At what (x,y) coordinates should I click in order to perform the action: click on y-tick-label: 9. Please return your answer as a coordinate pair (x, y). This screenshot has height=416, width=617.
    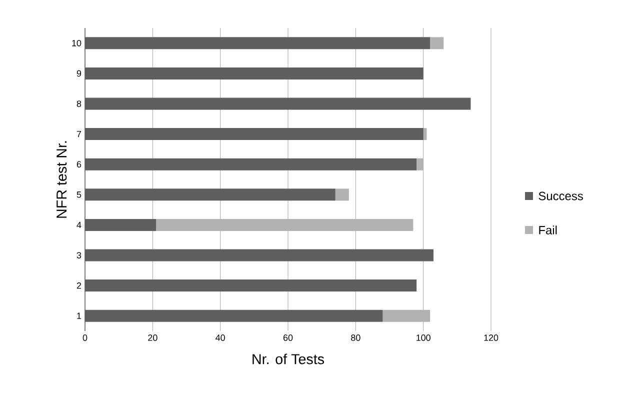
    Looking at the image, I should click on (79, 73).